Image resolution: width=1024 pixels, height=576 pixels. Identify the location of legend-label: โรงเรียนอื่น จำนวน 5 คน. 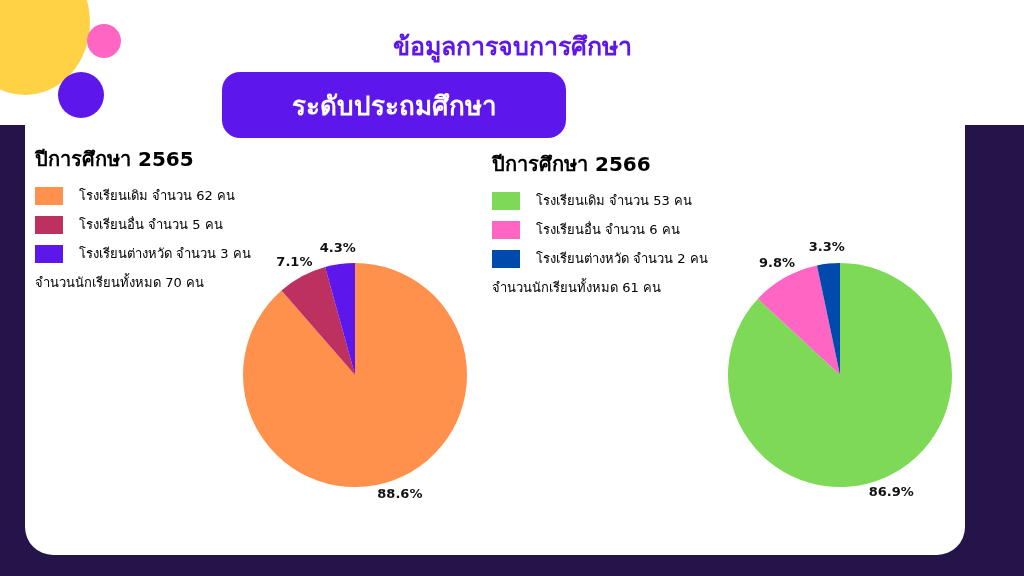
(151, 224).